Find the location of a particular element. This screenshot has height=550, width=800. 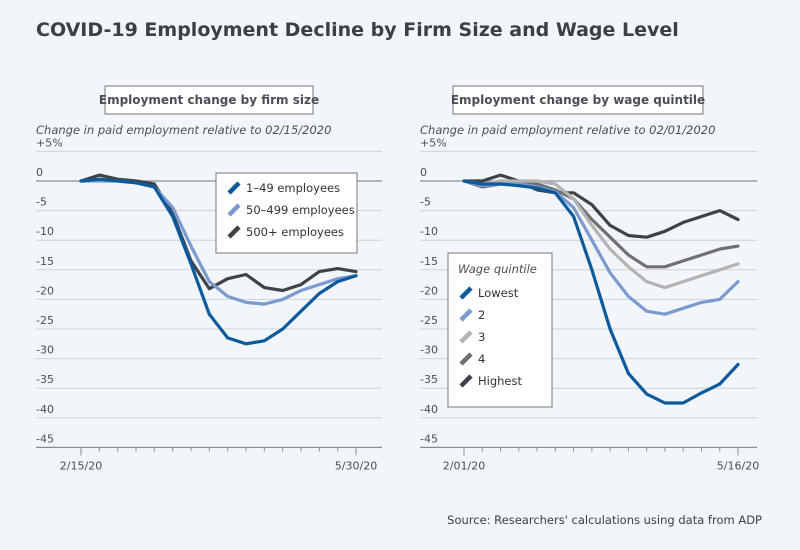

series-line-1-49-employees is located at coordinates (218, 261).